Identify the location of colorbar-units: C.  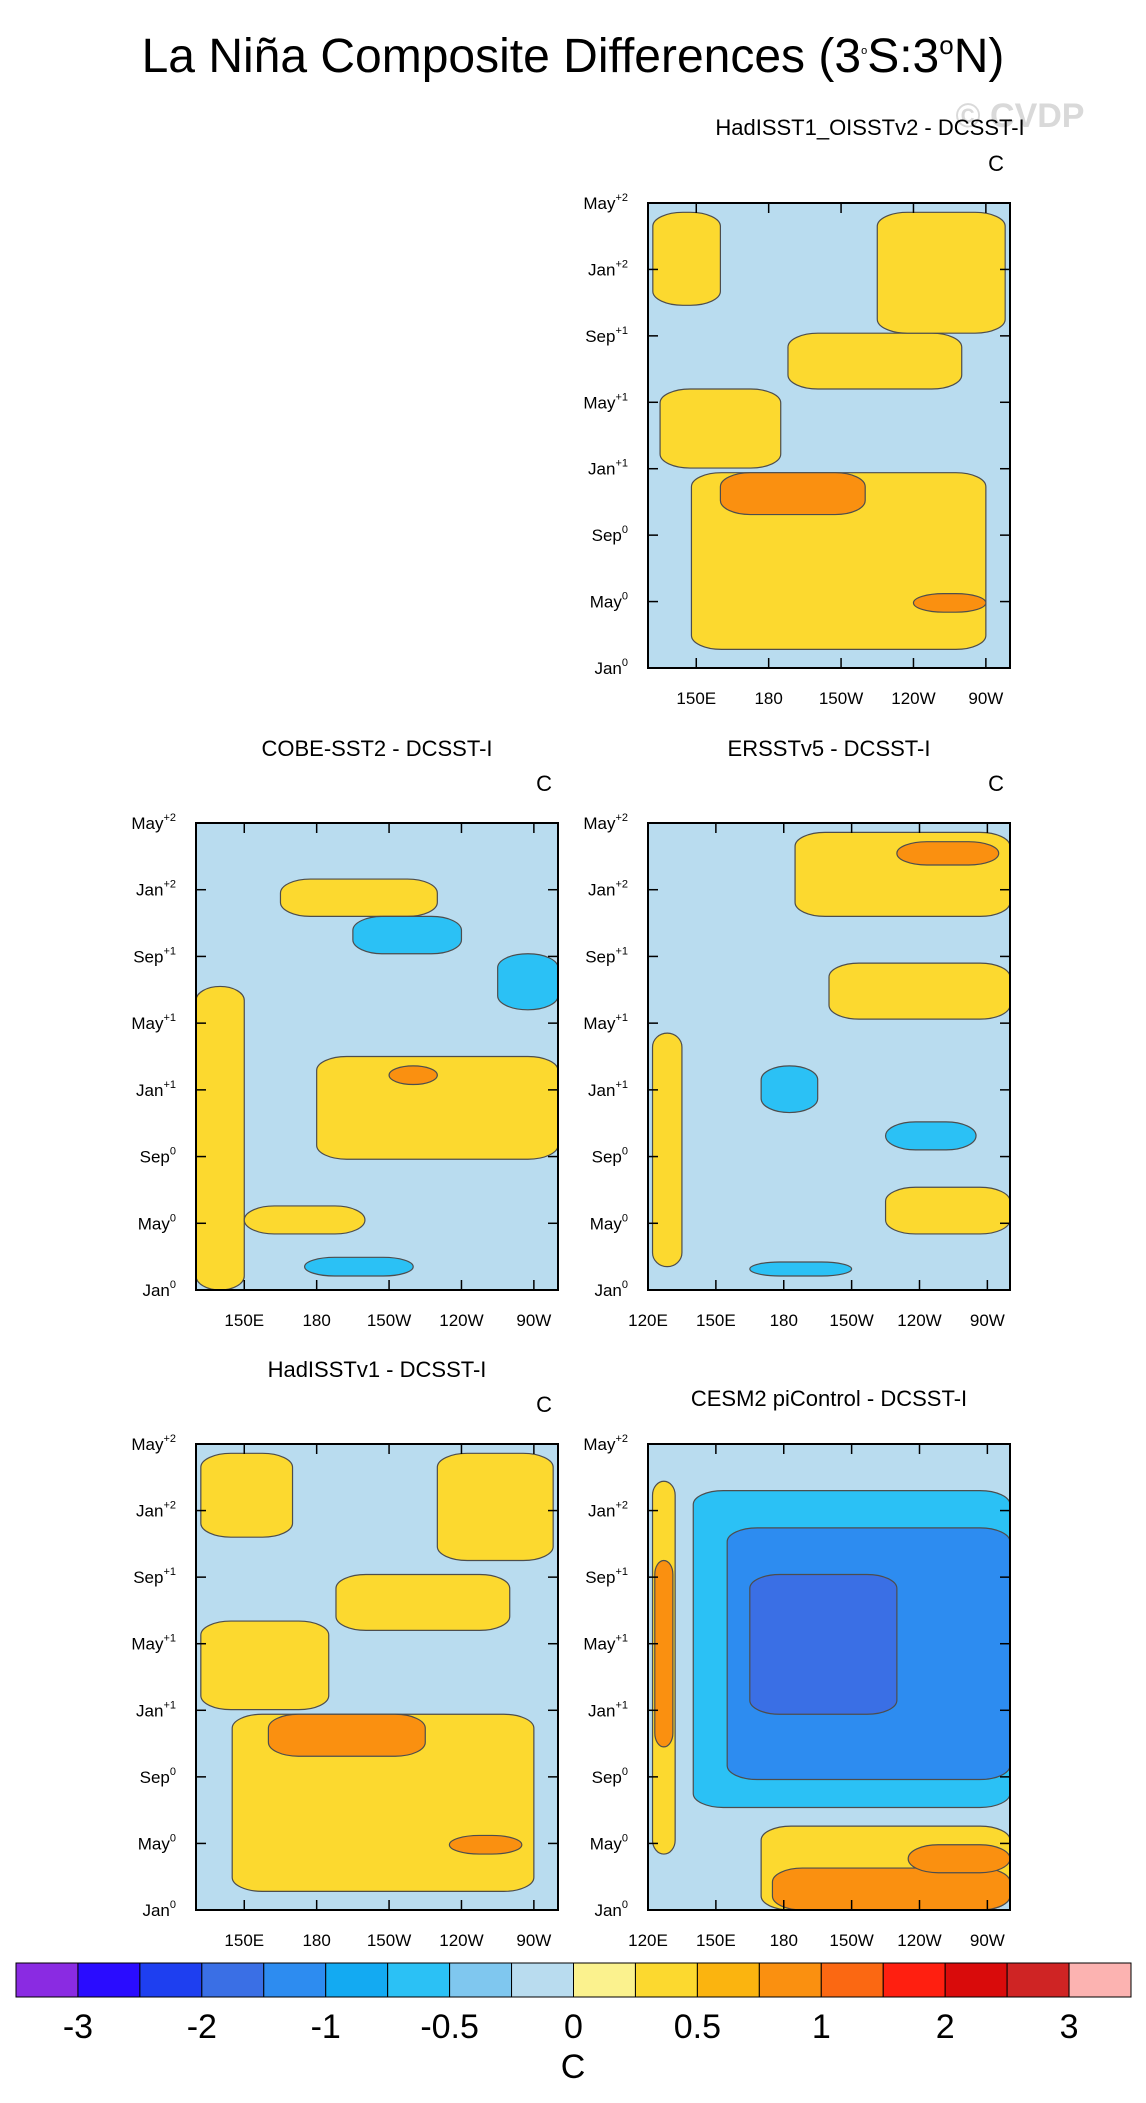
(573, 2067).